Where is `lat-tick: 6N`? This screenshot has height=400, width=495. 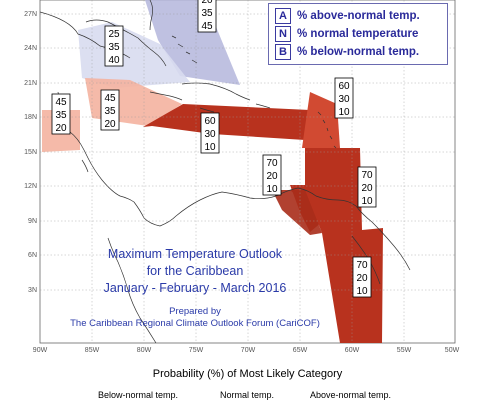
lat-tick: 6N is located at coordinates (32, 255).